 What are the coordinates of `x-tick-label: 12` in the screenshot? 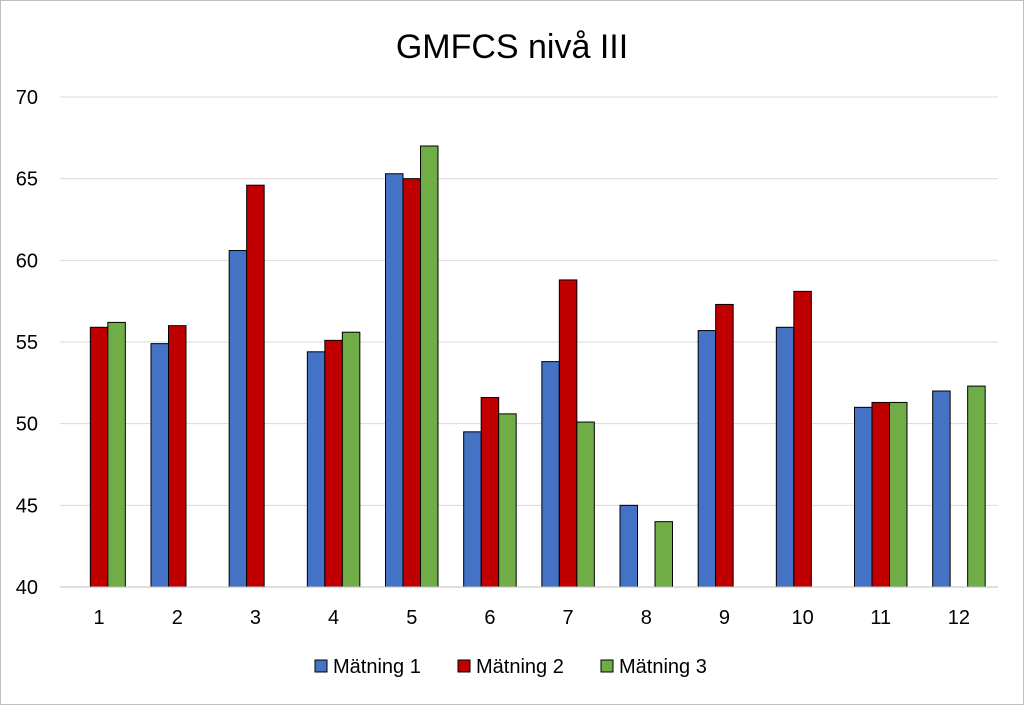 It's located at (959, 618).